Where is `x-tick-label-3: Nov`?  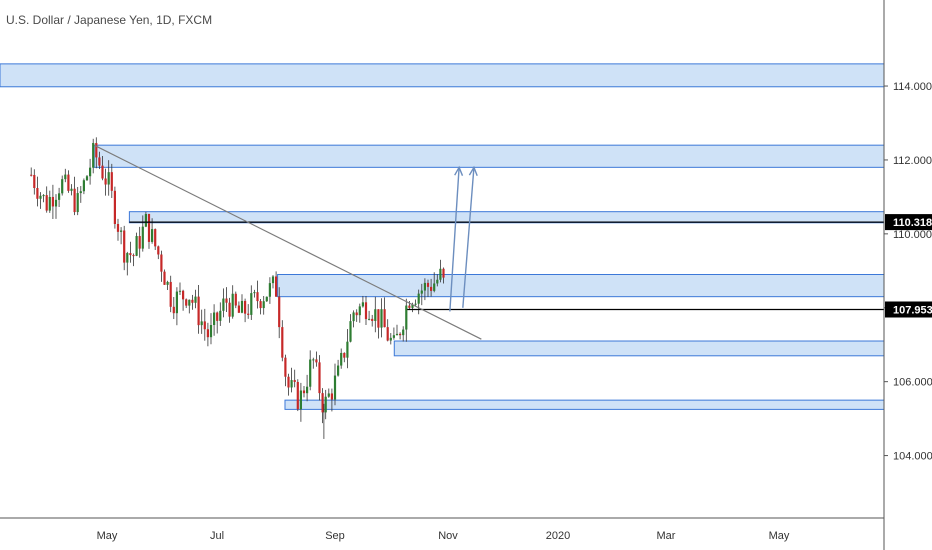
x-tick-label-3: Nov is located at coordinates (448, 536).